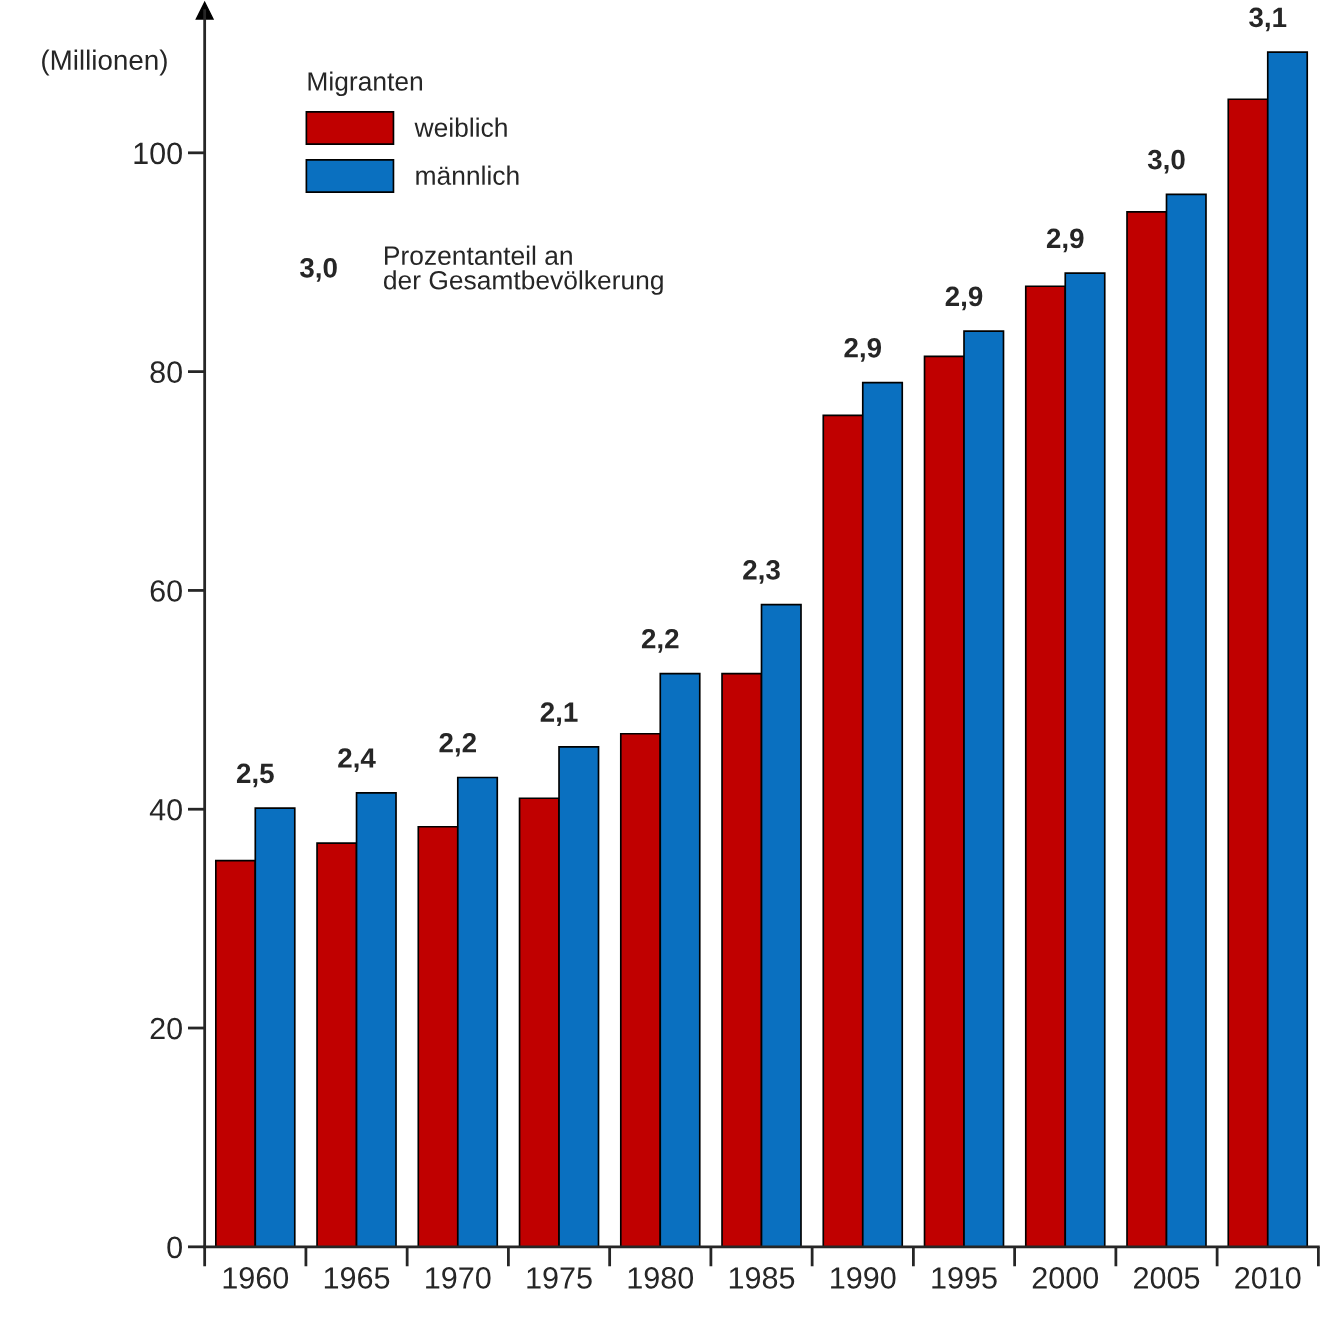 The image size is (1329, 1325). Describe the element at coordinates (559, 714) in the screenshot. I see `annotation: 2,1` at that location.